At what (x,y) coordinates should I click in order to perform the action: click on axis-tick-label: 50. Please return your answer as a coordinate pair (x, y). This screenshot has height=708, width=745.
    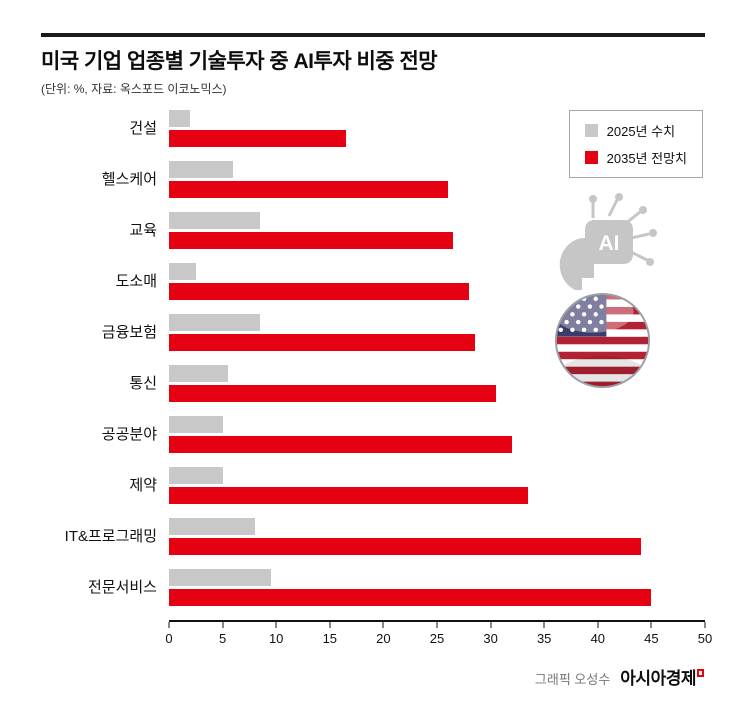
    Looking at the image, I should click on (705, 638).